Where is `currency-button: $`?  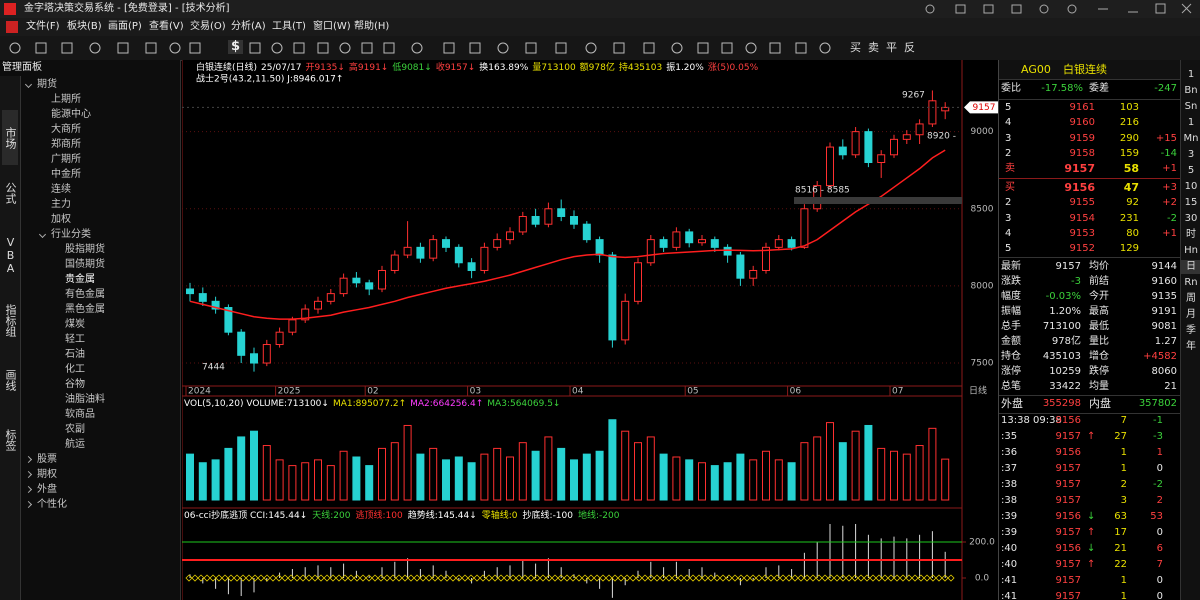 currency-button: $ is located at coordinates (236, 47).